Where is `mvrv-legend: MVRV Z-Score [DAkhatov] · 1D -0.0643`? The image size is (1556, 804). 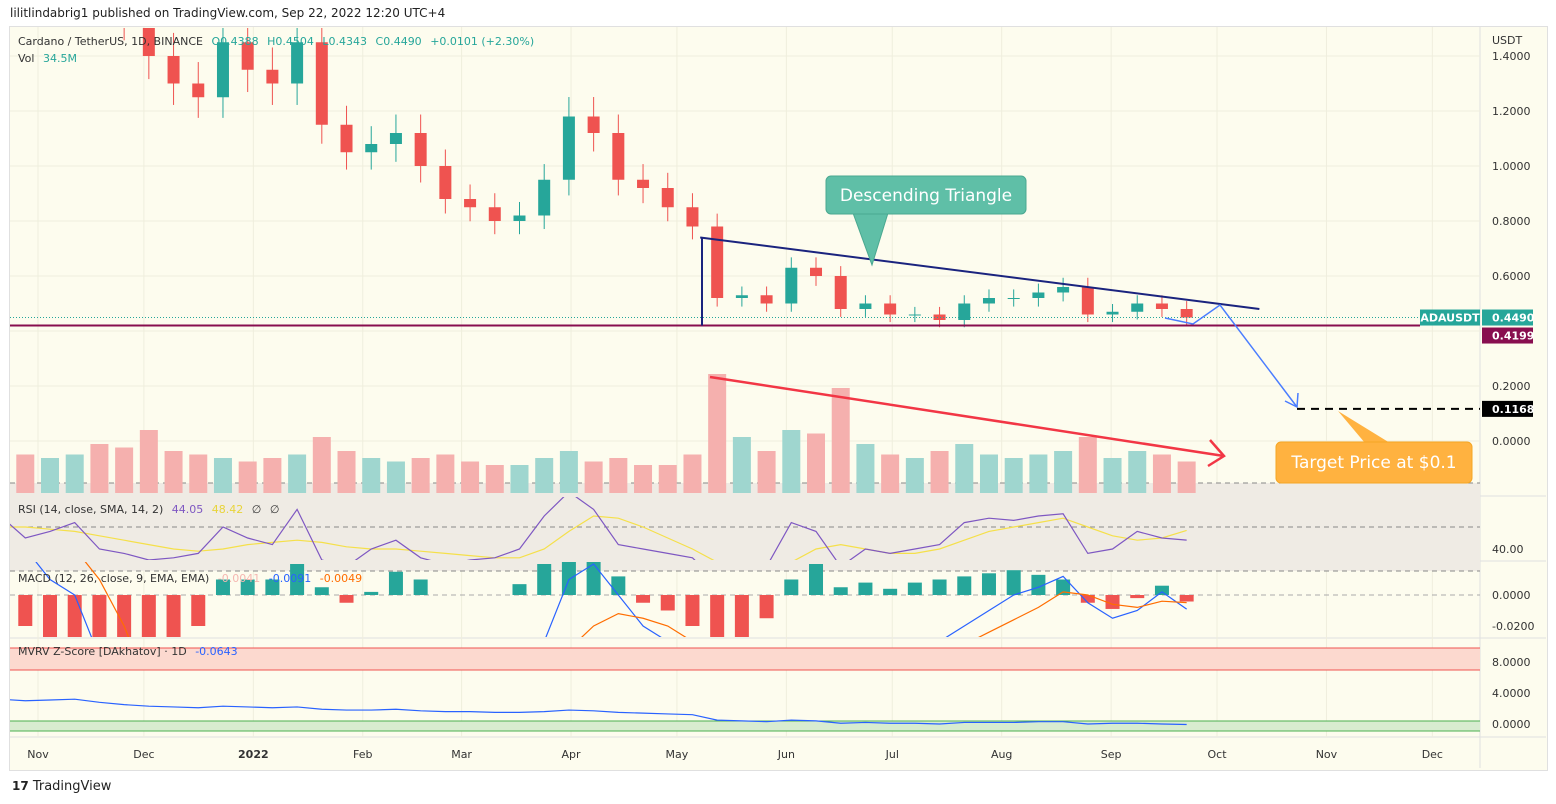
mvrv-legend: MVRV Z-Score [DAkhatov] · 1D -0.0643 is located at coordinates (130, 651).